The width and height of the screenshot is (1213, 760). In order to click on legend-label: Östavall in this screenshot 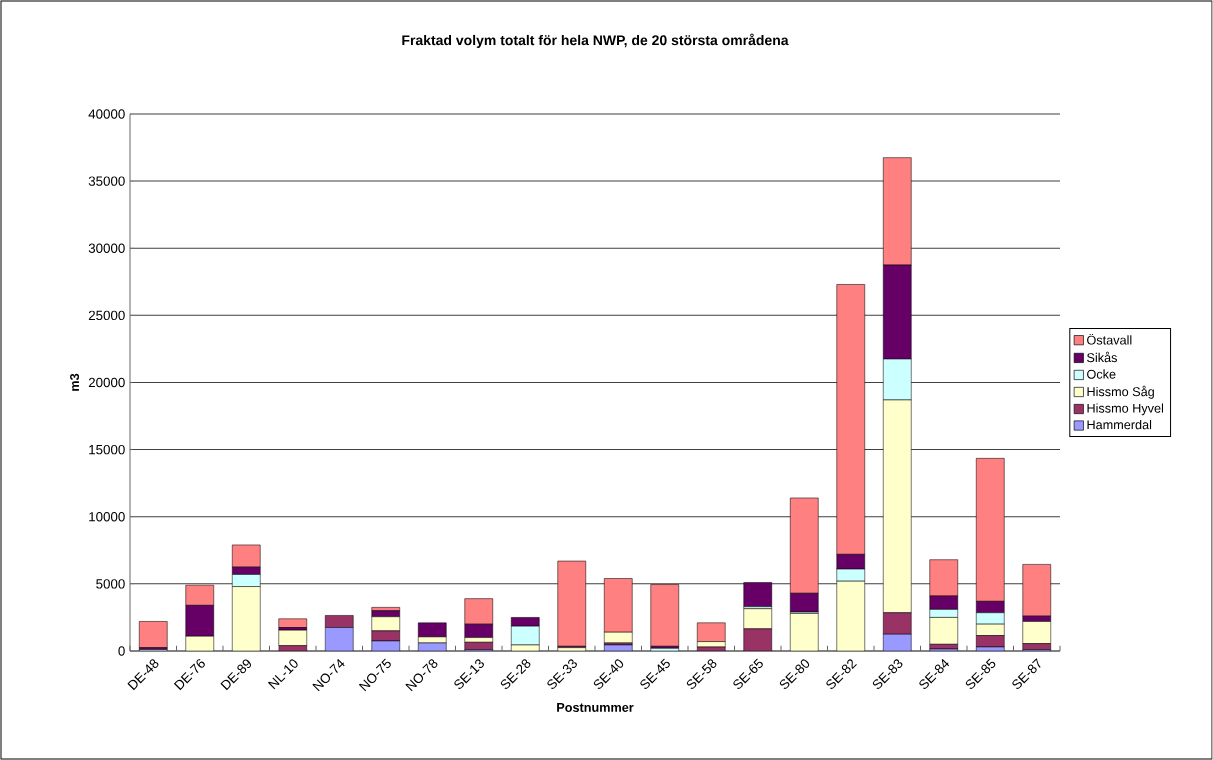, I will do `click(1109, 339)`.